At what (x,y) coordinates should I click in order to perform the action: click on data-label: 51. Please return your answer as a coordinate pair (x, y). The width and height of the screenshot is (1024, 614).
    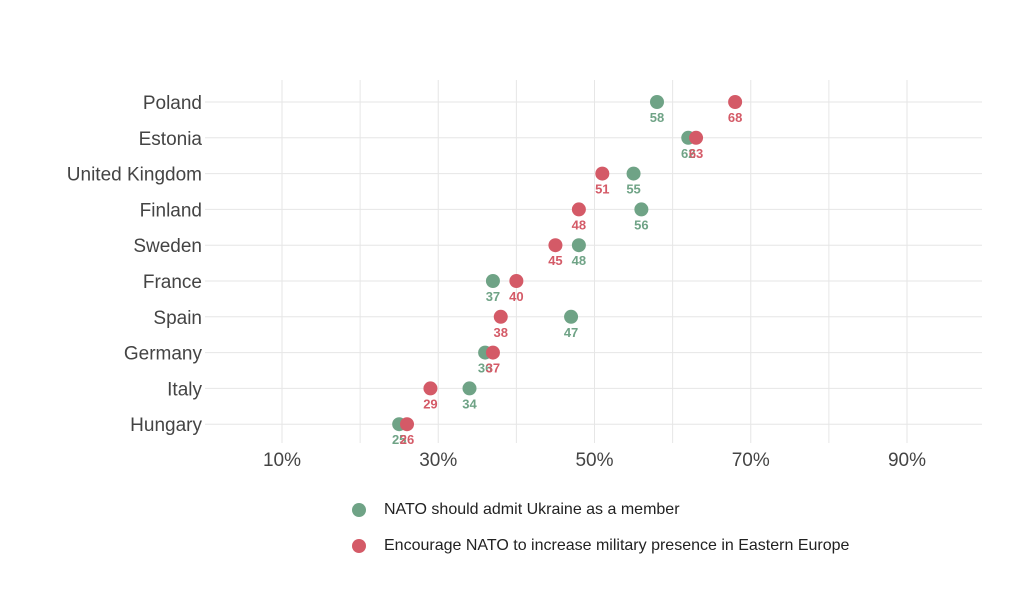
    Looking at the image, I should click on (602, 189).